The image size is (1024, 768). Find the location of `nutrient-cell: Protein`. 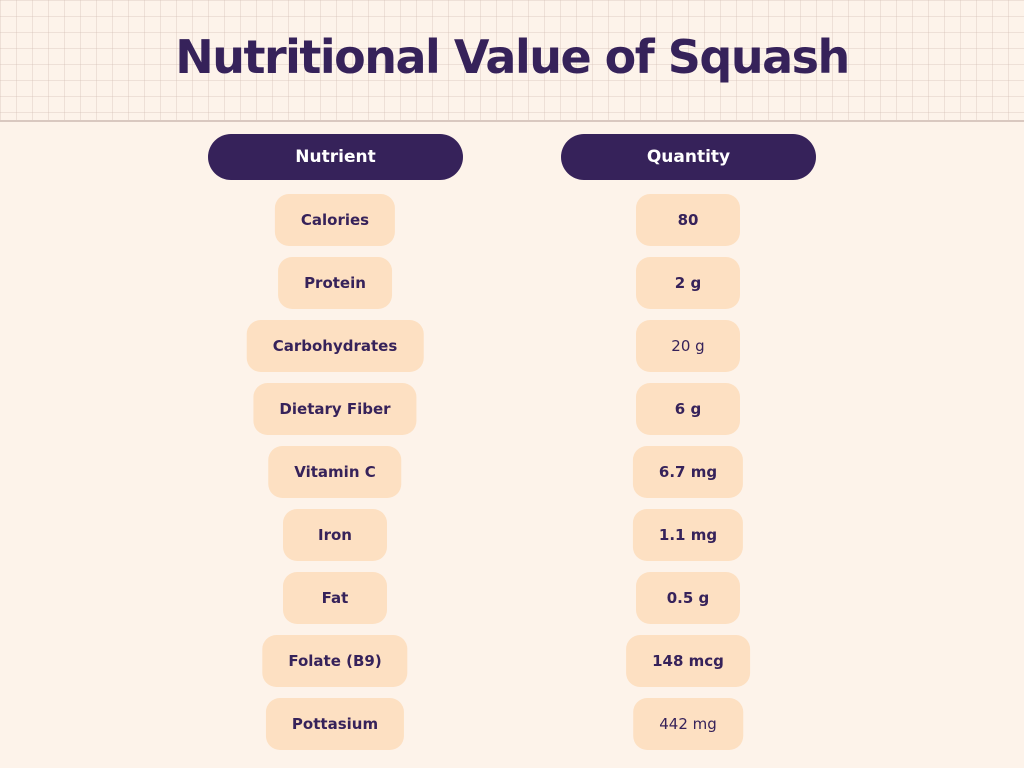

nutrient-cell: Protein is located at coordinates (335, 283).